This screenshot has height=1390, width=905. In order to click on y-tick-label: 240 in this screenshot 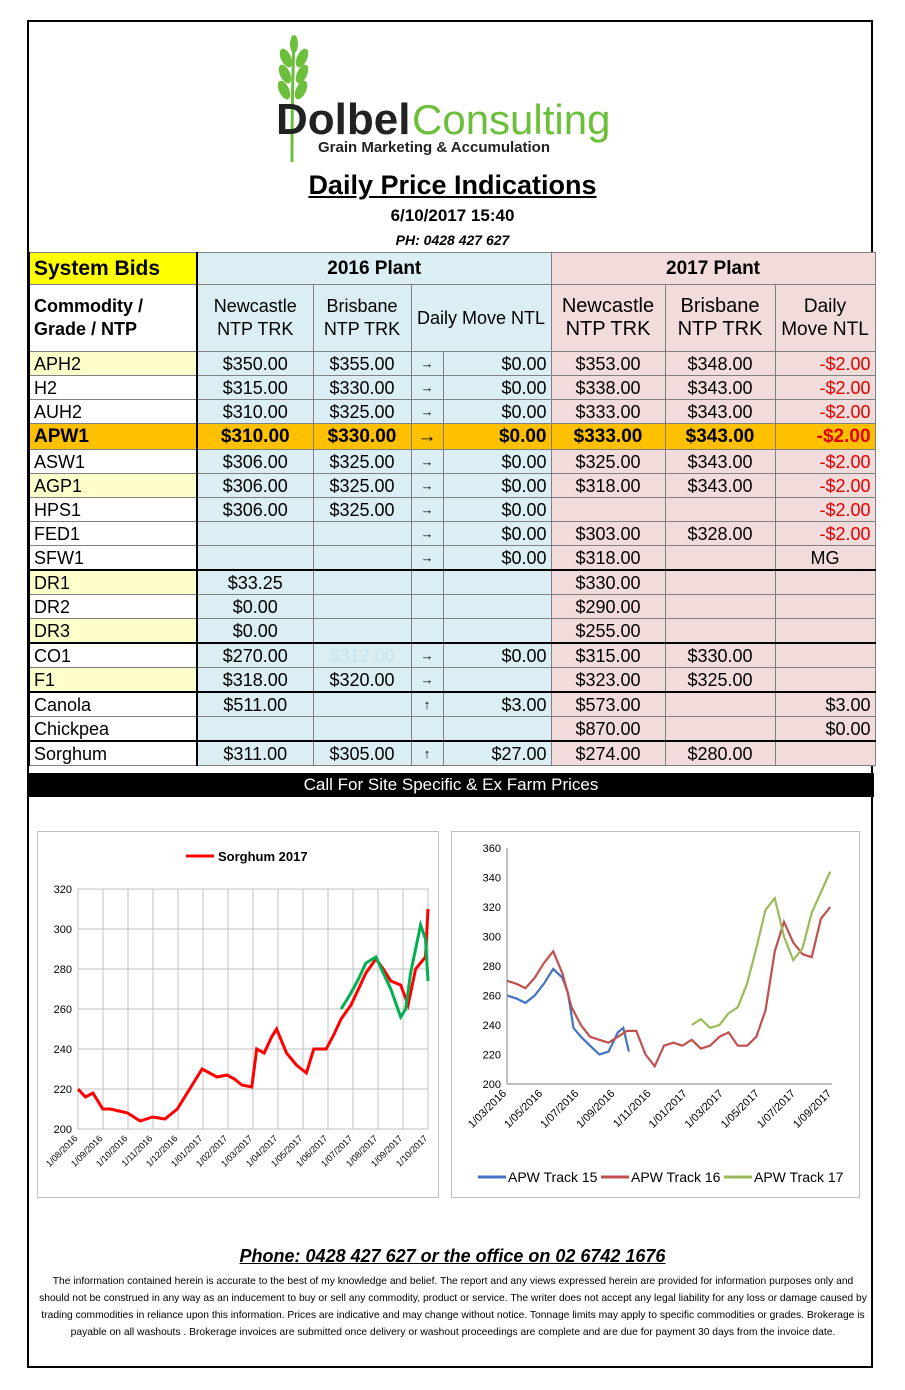, I will do `click(63, 1050)`.